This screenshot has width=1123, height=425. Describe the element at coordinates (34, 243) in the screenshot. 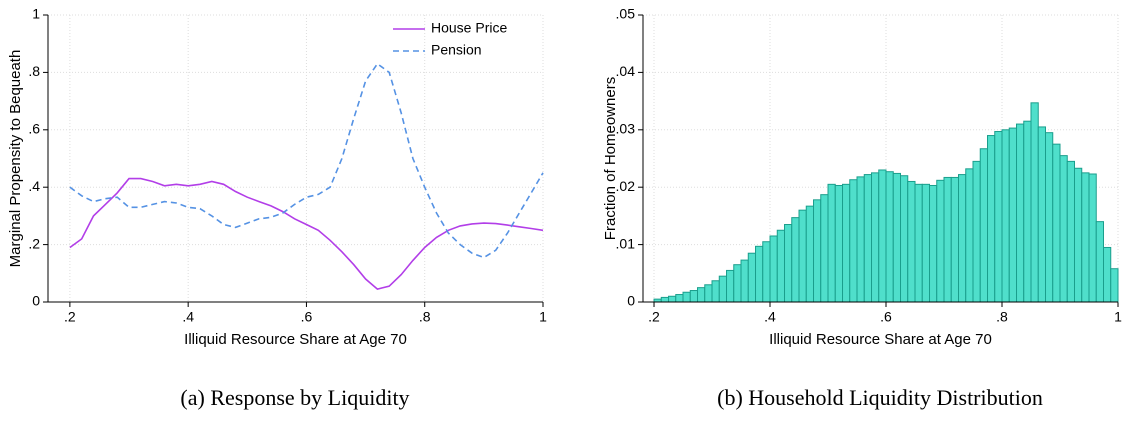

I see `y-tick-label: .2` at that location.